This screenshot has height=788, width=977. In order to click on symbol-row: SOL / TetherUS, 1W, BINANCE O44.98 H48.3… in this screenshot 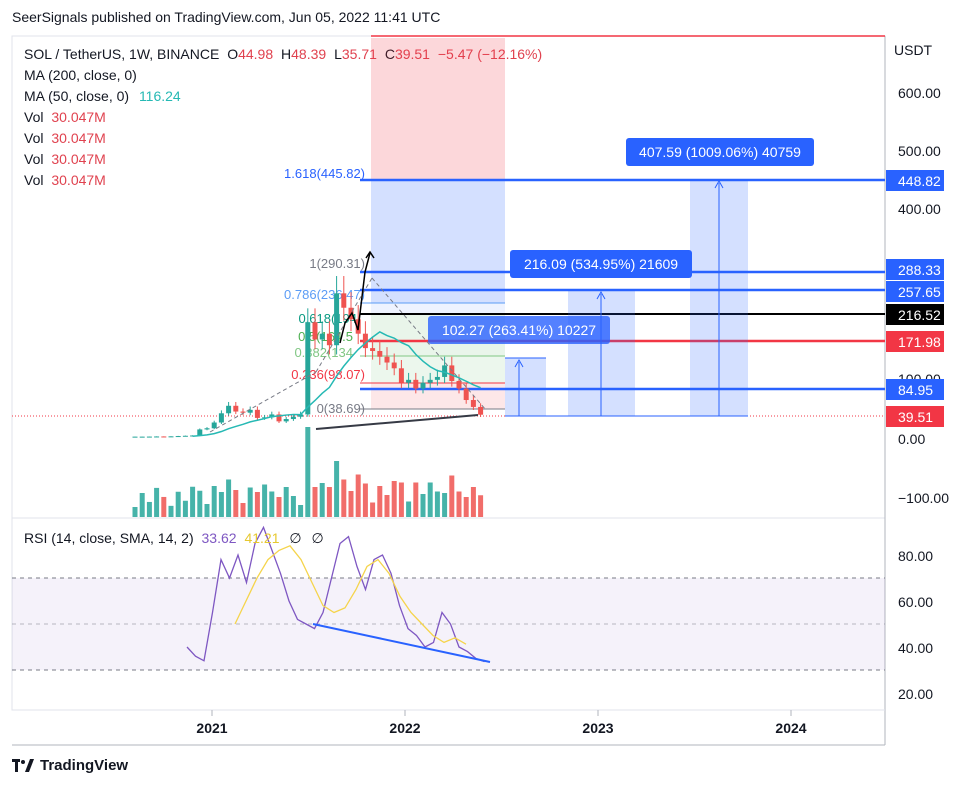, I will do `click(283, 54)`.